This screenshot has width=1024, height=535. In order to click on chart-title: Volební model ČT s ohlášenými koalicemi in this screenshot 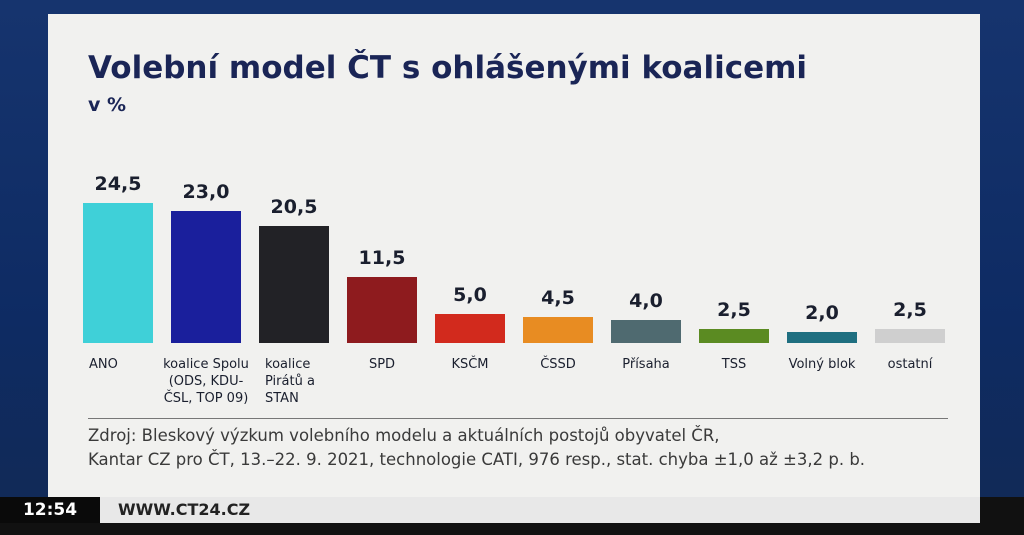, I will do `click(448, 68)`.